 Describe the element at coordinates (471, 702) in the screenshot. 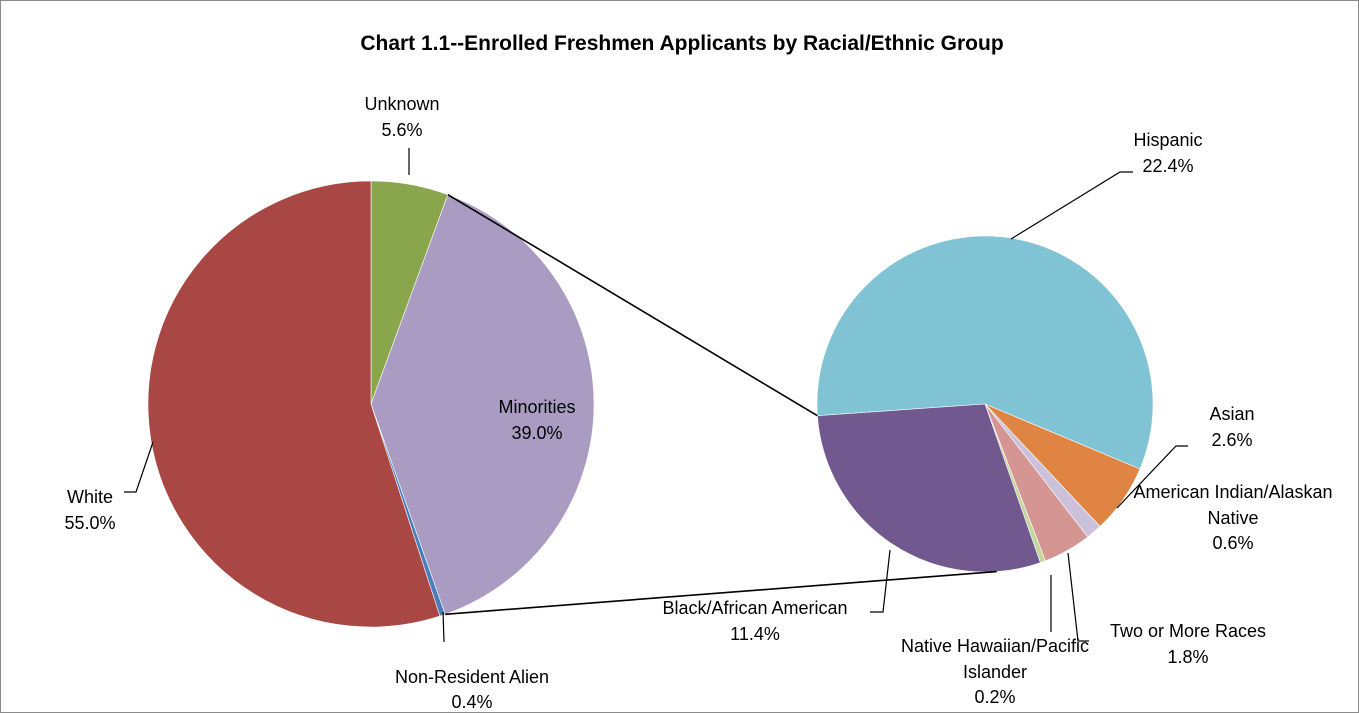

I see `label-nra-value: 0.4%` at that location.